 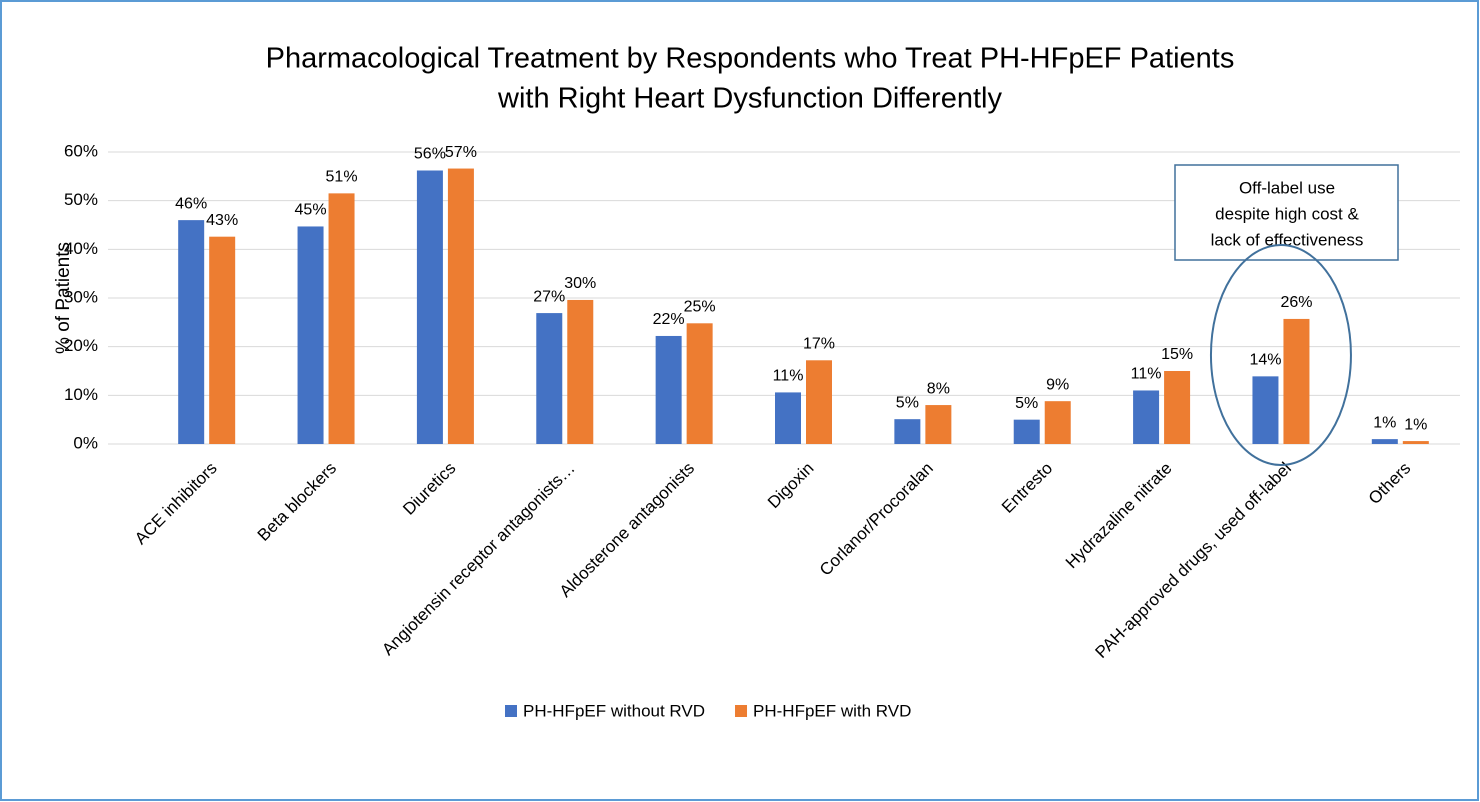 What do you see at coordinates (1287, 187) in the screenshot?
I see `annotation-text: Off-label use` at bounding box center [1287, 187].